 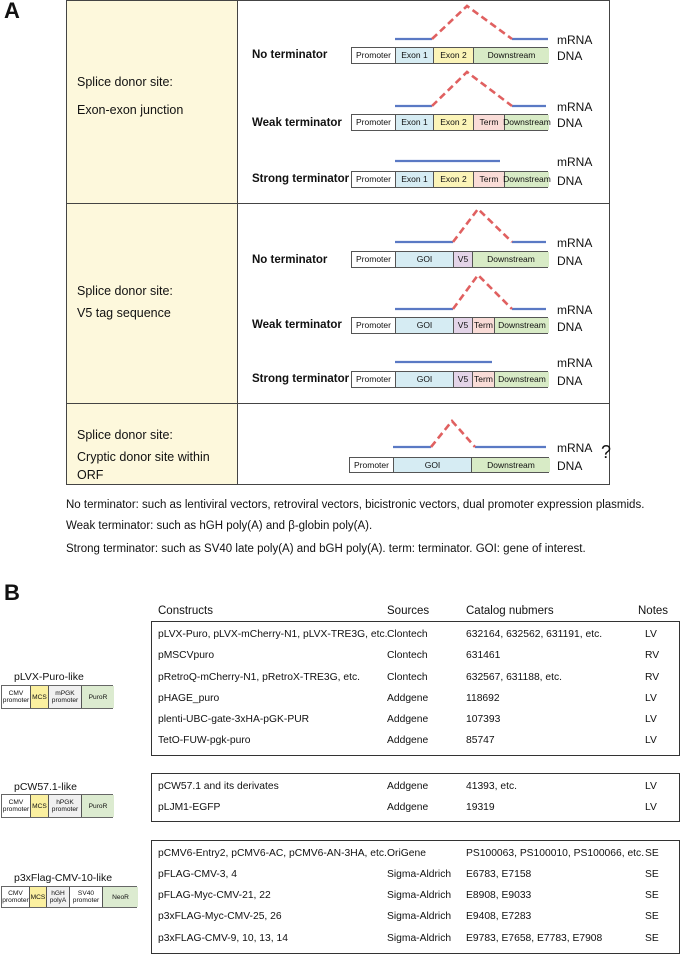 What do you see at coordinates (204, 740) in the screenshot?
I see `cell-construct: TetO-FUW-pgk-puro` at bounding box center [204, 740].